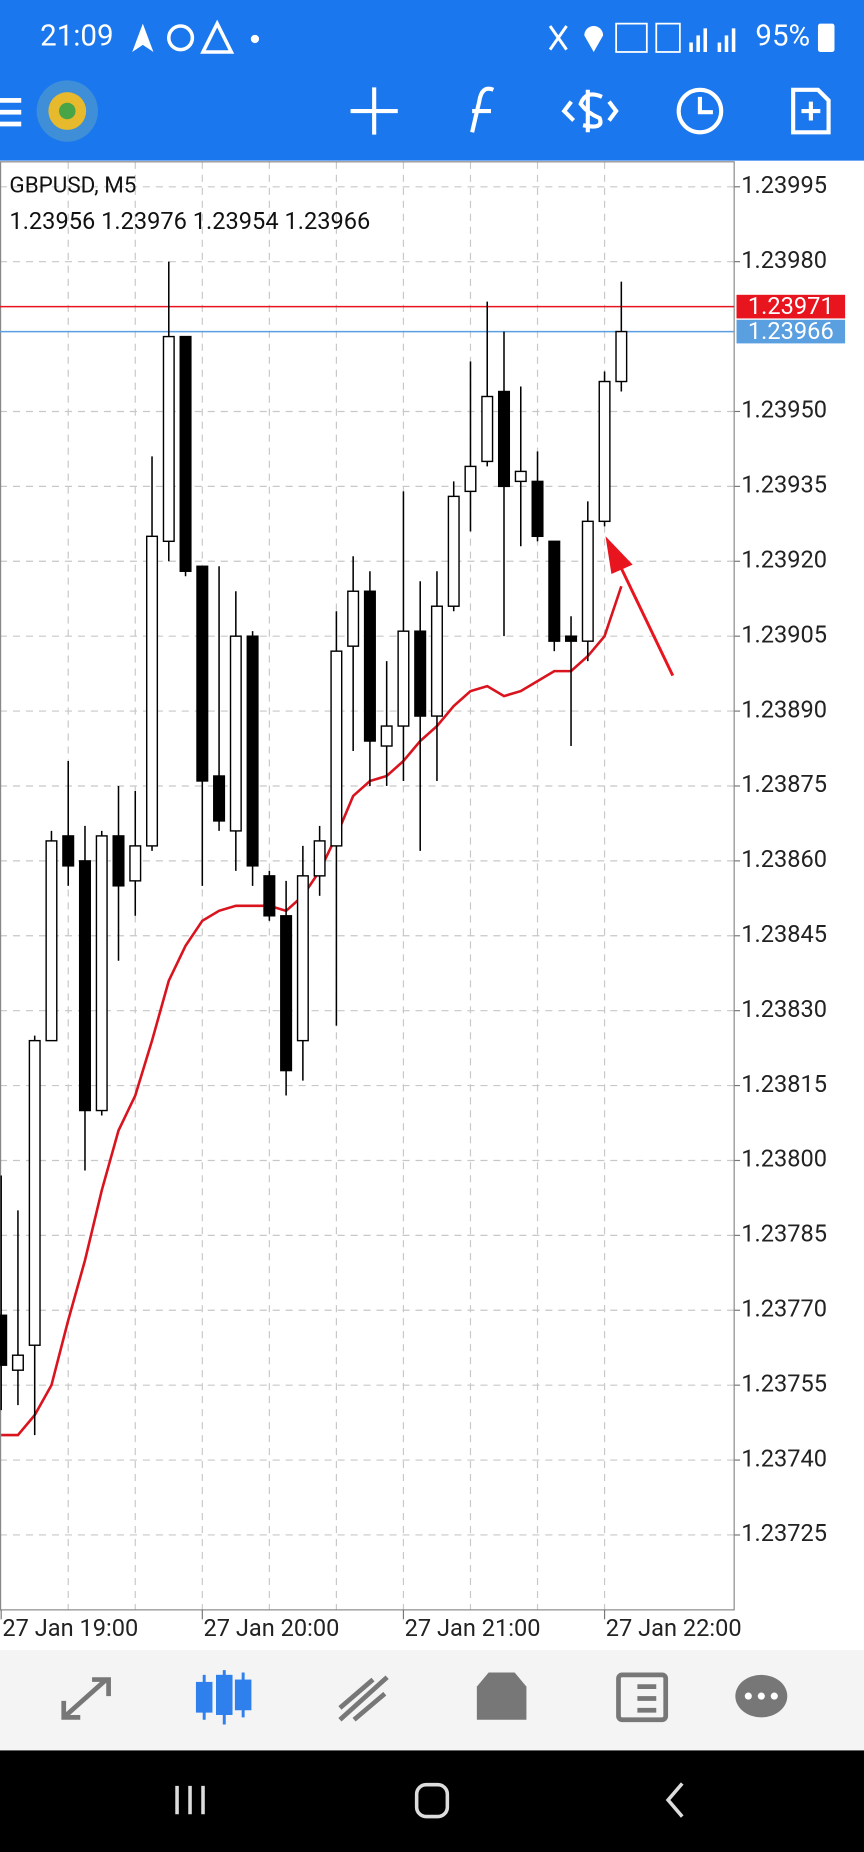  Describe the element at coordinates (784, 709) in the screenshot. I see `y-tick-label: 1.23890` at that location.